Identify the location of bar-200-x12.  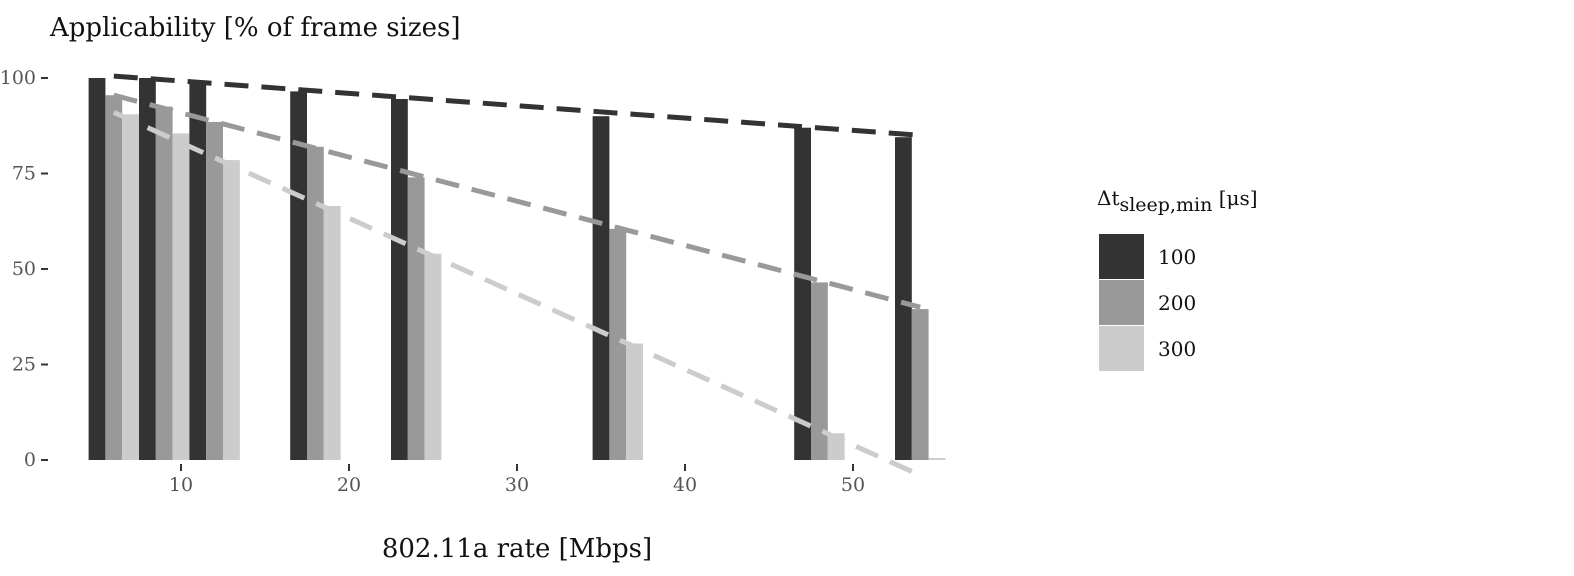
(214, 291).